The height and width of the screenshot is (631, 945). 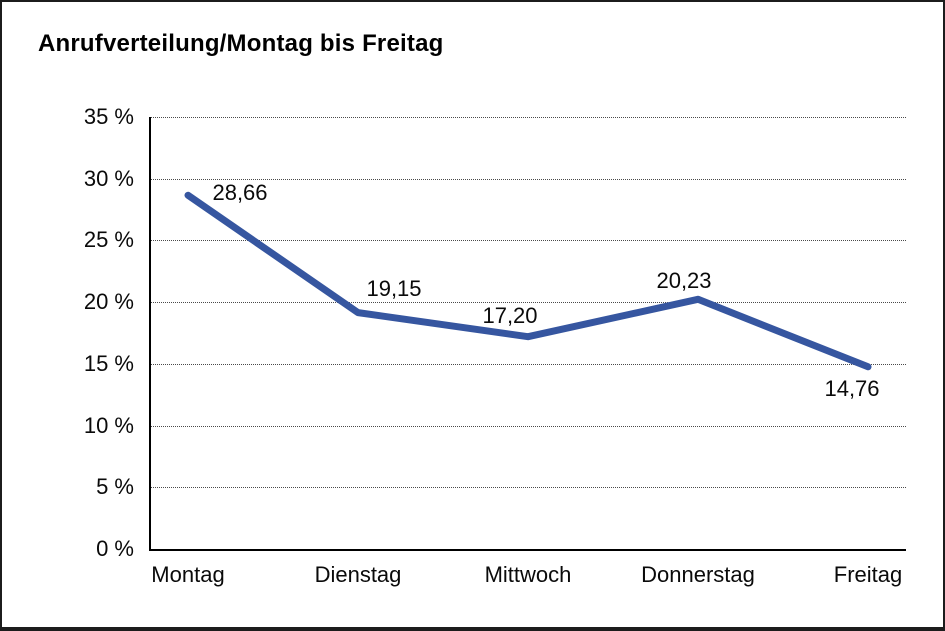 What do you see at coordinates (852, 388) in the screenshot?
I see `data-point-label: 14,76` at bounding box center [852, 388].